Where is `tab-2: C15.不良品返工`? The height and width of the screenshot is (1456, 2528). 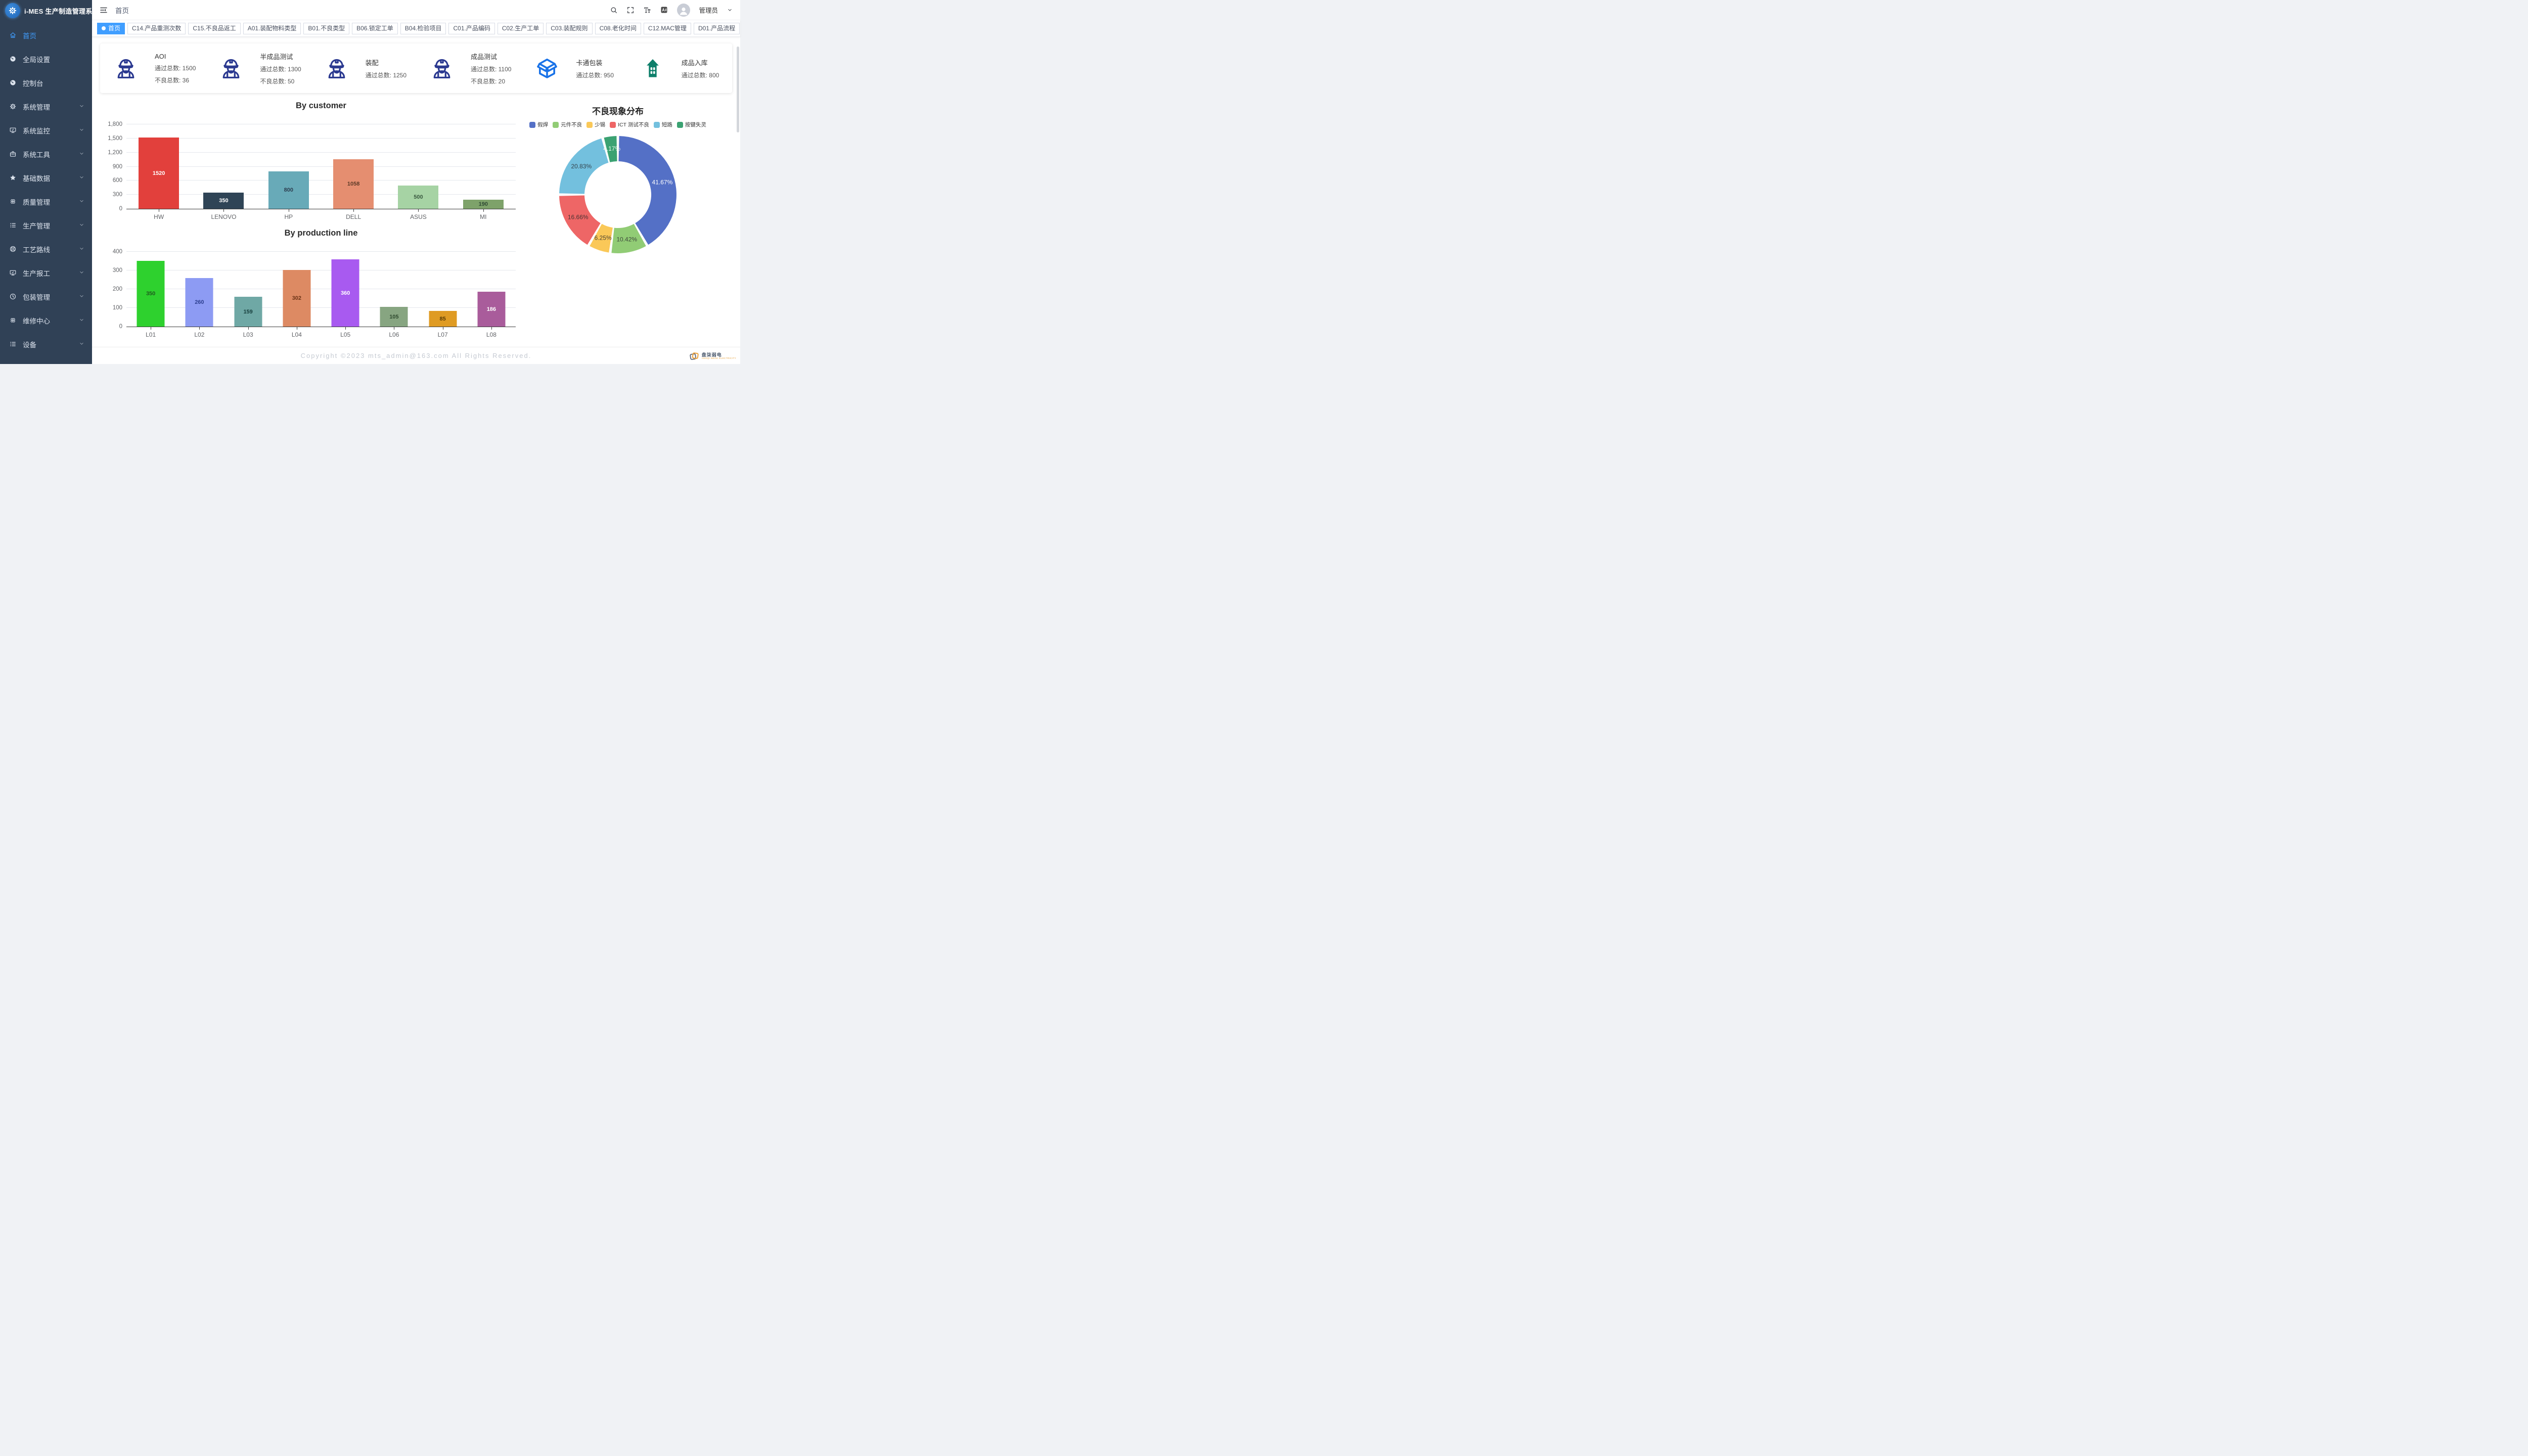
tab-2: C15.不良品返工 is located at coordinates (215, 28).